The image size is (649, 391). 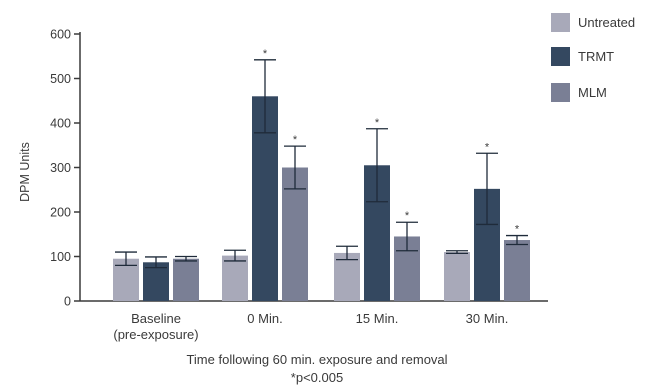 I want to click on footnote: *p<0.005, so click(x=317, y=377).